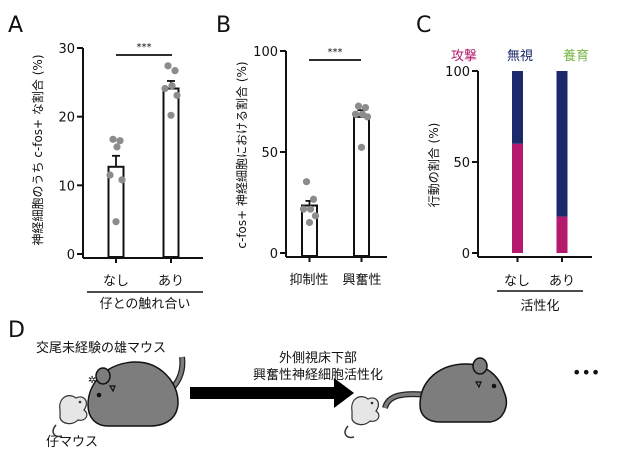  Describe the element at coordinates (318, 375) in the screenshot. I see `arrow-label-line2: 興奮性神経細胞活性化` at that location.